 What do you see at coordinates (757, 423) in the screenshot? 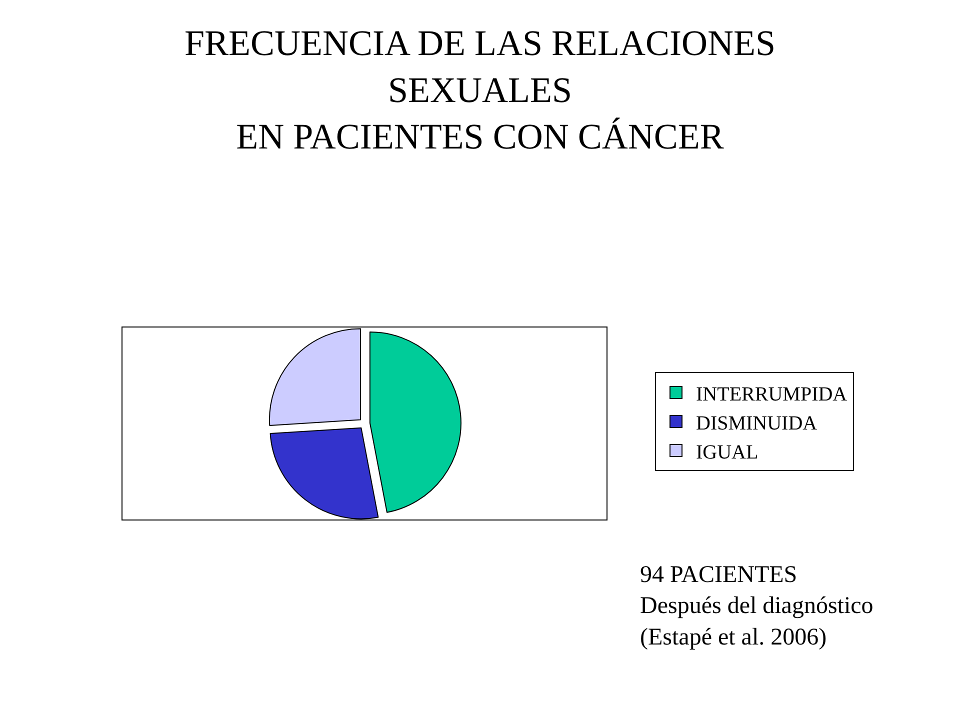
I see `legend-label: DISMINUIDA` at bounding box center [757, 423].